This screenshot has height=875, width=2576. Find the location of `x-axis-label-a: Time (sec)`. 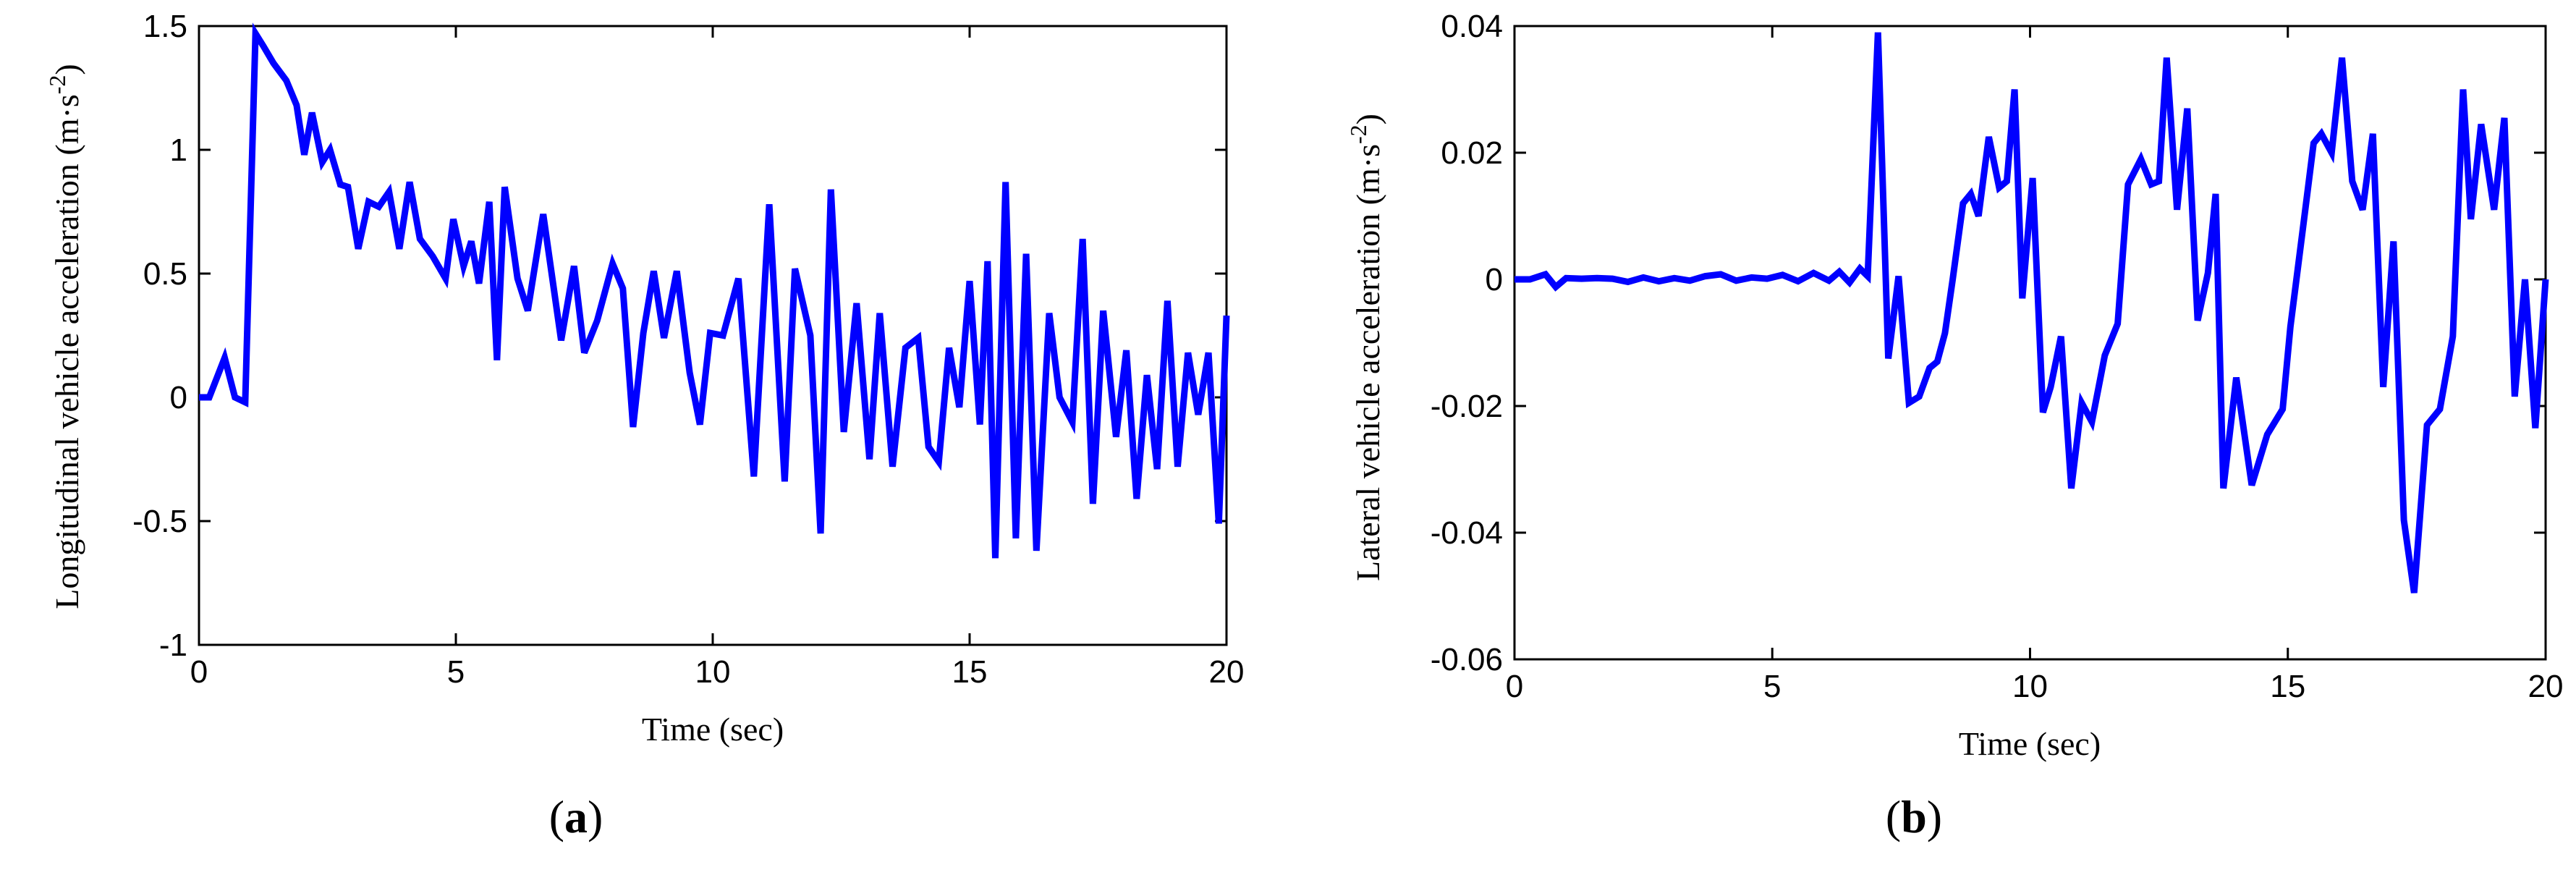

x-axis-label-a: Time (sec) is located at coordinates (713, 729).